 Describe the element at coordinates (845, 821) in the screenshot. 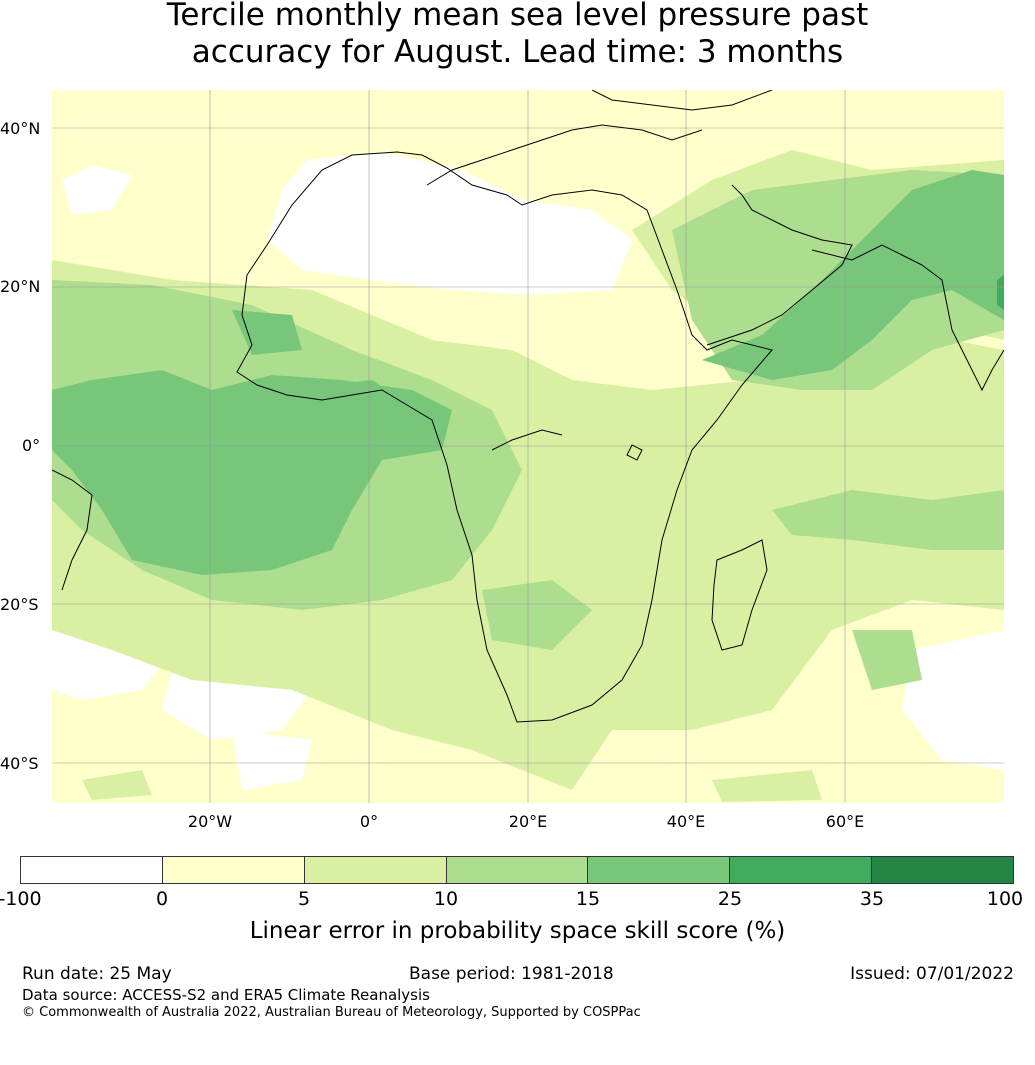

I see `lon-label-60e: 60°E` at that location.